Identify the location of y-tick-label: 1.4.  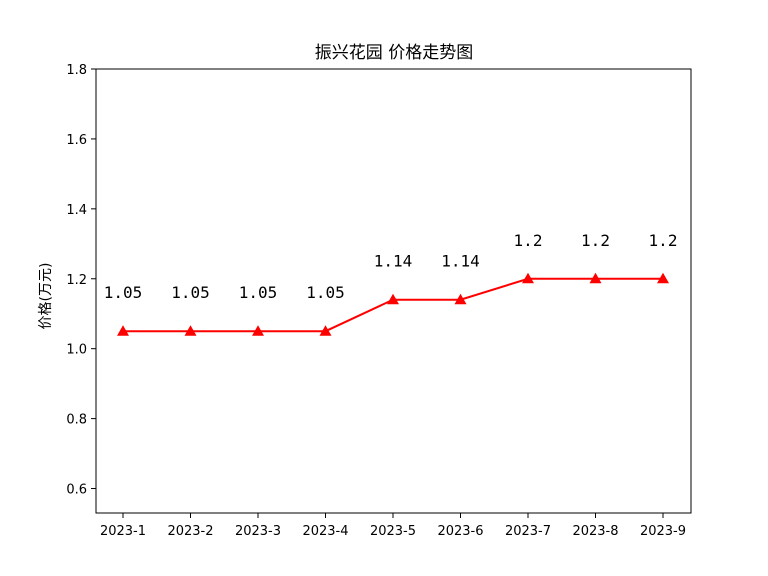
(76, 210).